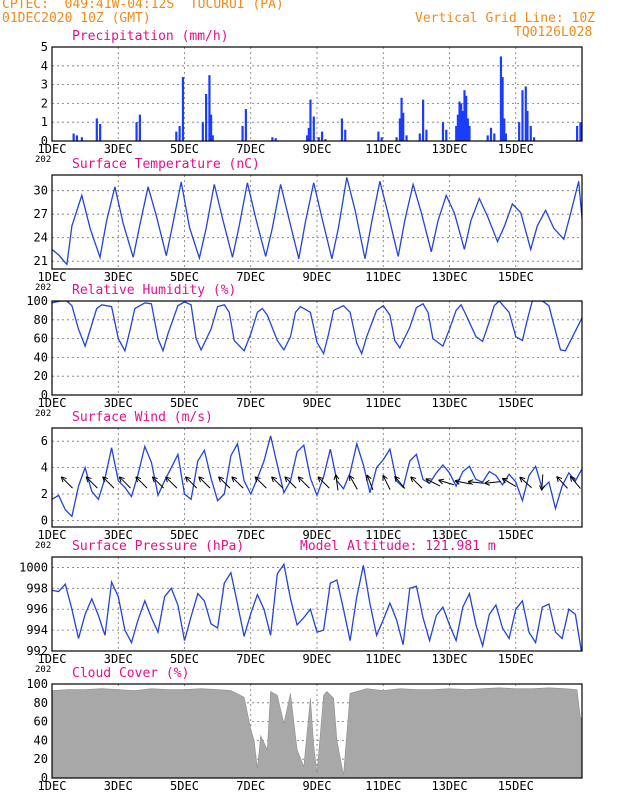 This screenshot has height=800, width=618. I want to click on panel-title: Surface Temperature (nC), so click(166, 164).